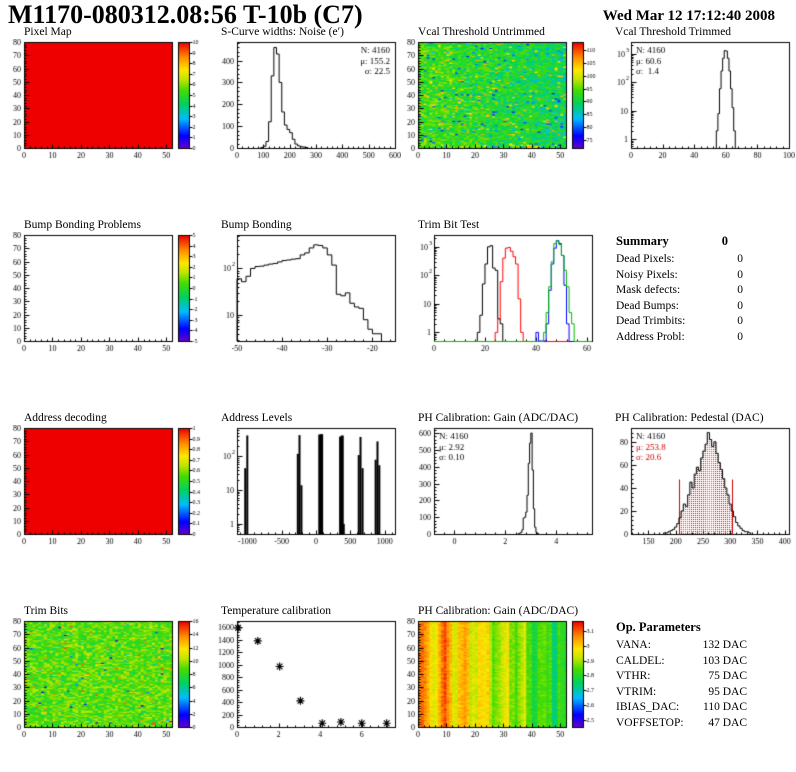 This screenshot has height=772, width=796. What do you see at coordinates (65, 418) in the screenshot?
I see `panel-title: Address decoding` at bounding box center [65, 418].